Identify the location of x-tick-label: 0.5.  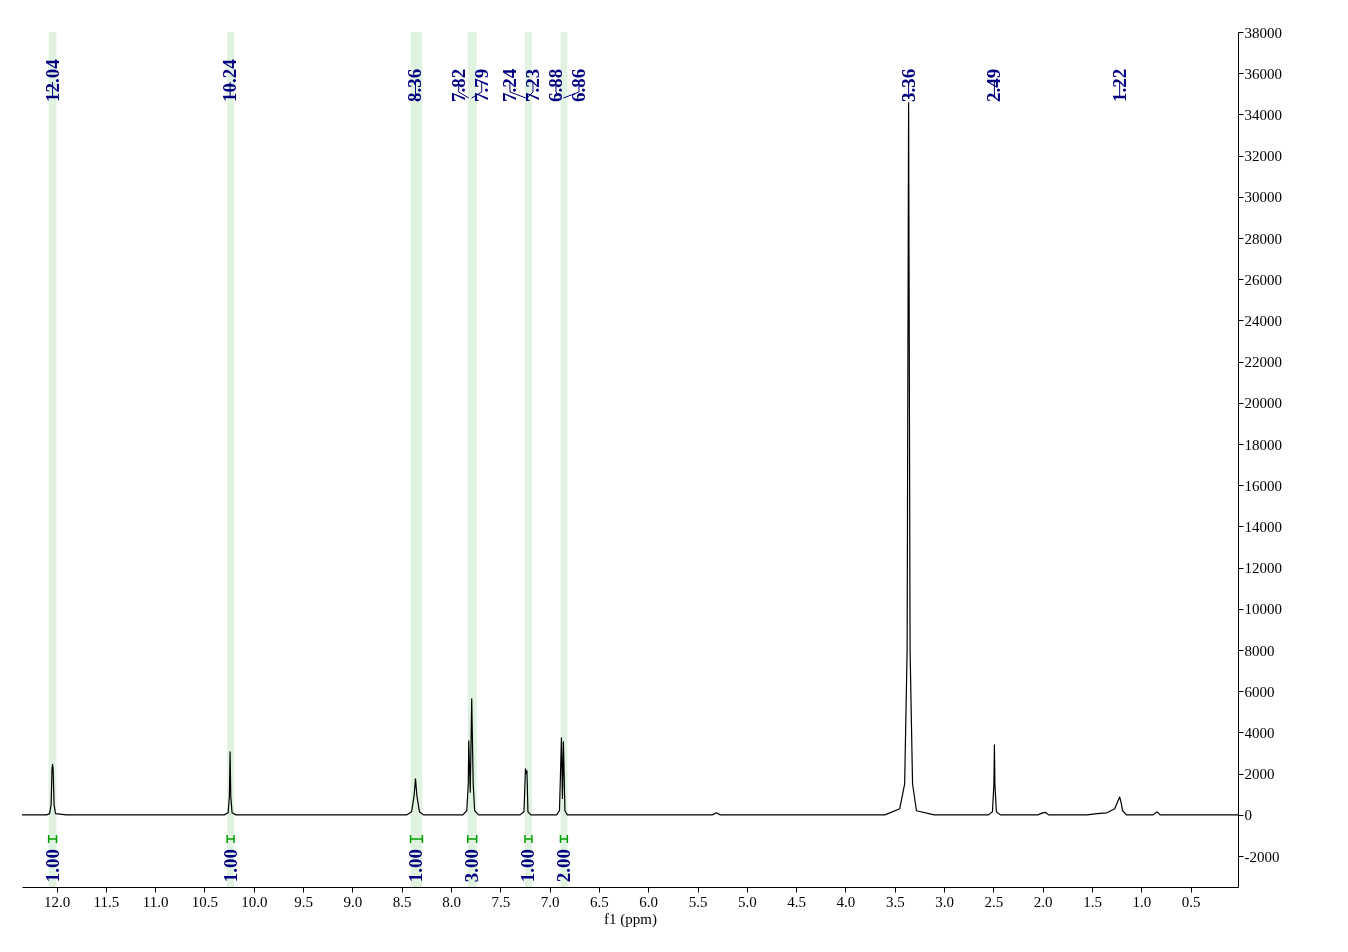
(1191, 901).